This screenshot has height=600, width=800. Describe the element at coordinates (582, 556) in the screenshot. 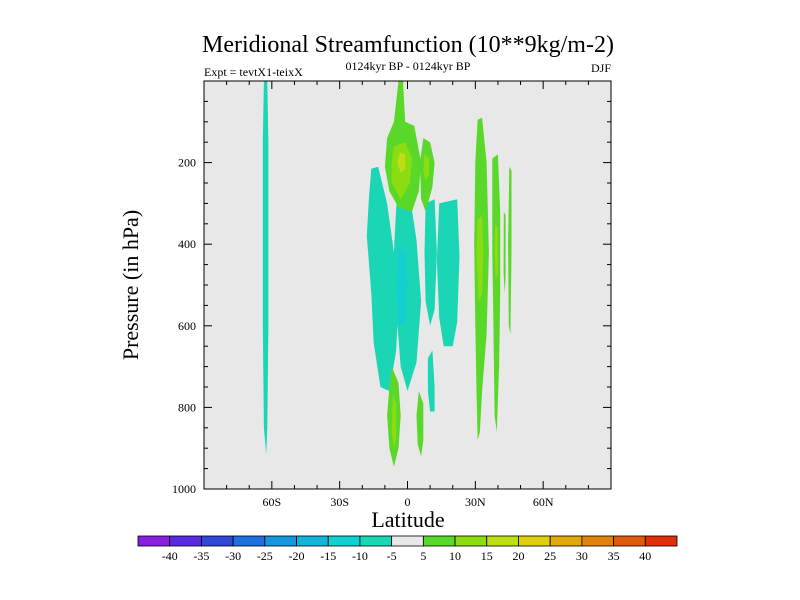

I see `colorbar-label: 30` at that location.